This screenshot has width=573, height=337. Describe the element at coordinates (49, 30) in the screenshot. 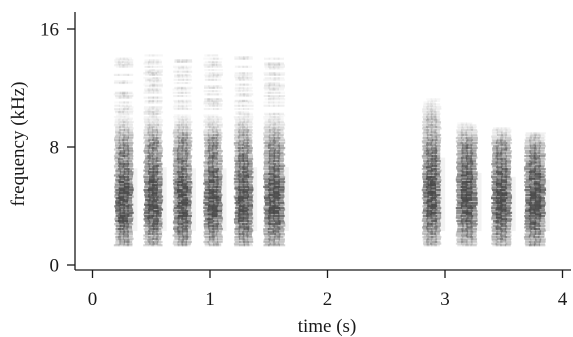

I see `y-tick-label: 16` at that location.